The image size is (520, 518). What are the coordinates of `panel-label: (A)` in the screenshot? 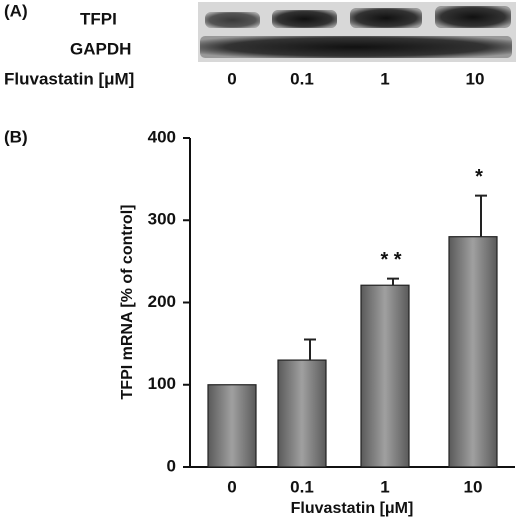 It's located at (16, 10).